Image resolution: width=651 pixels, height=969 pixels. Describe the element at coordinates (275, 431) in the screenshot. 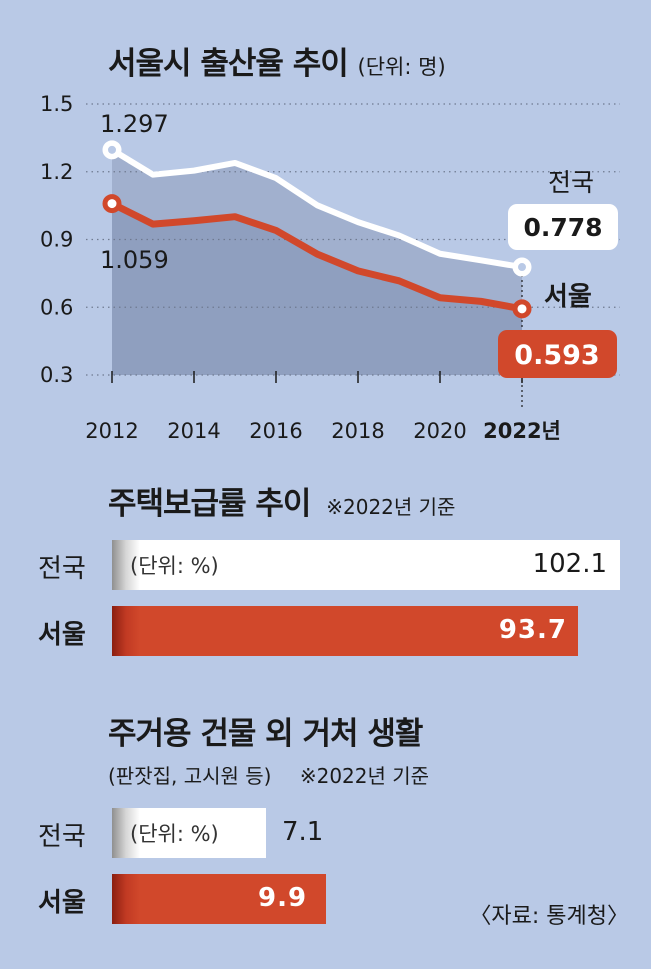

I see `x-tick-label: 2016` at that location.